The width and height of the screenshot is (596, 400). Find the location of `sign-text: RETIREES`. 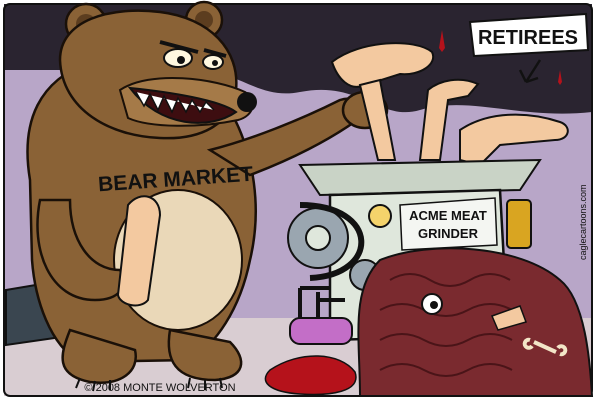

sign-text: RETIREES is located at coordinates (528, 38).